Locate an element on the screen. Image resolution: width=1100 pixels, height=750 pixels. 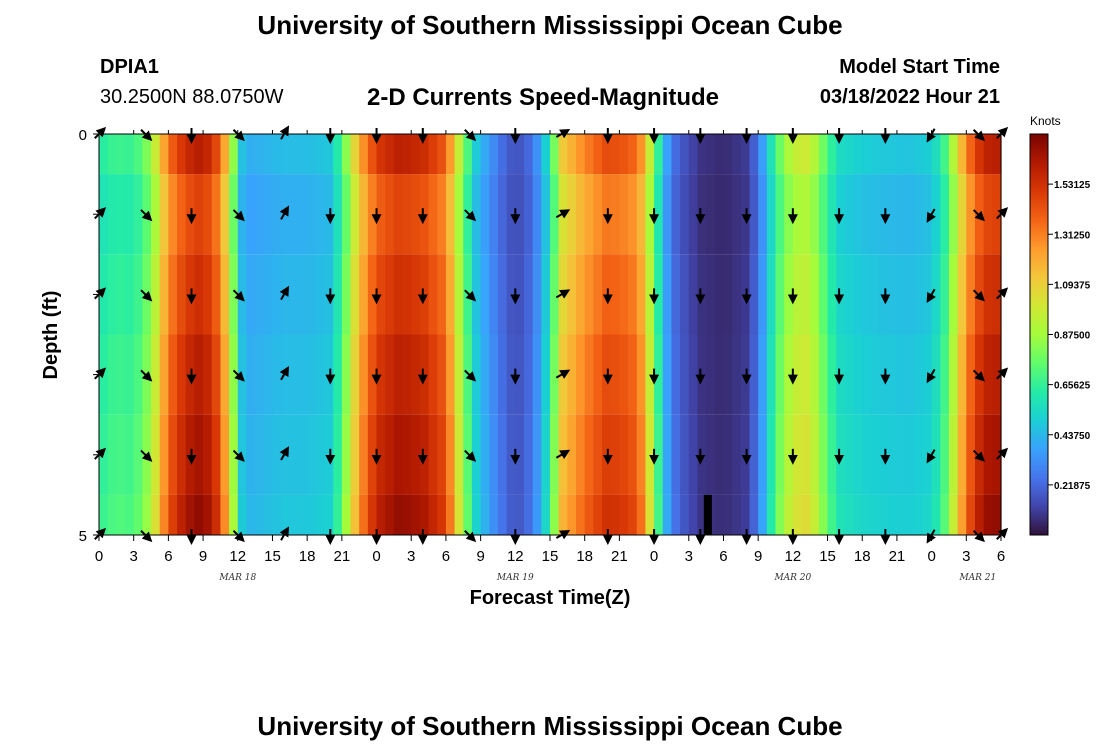
colorbar-tick-label: 1.53125 is located at coordinates (1072, 185).